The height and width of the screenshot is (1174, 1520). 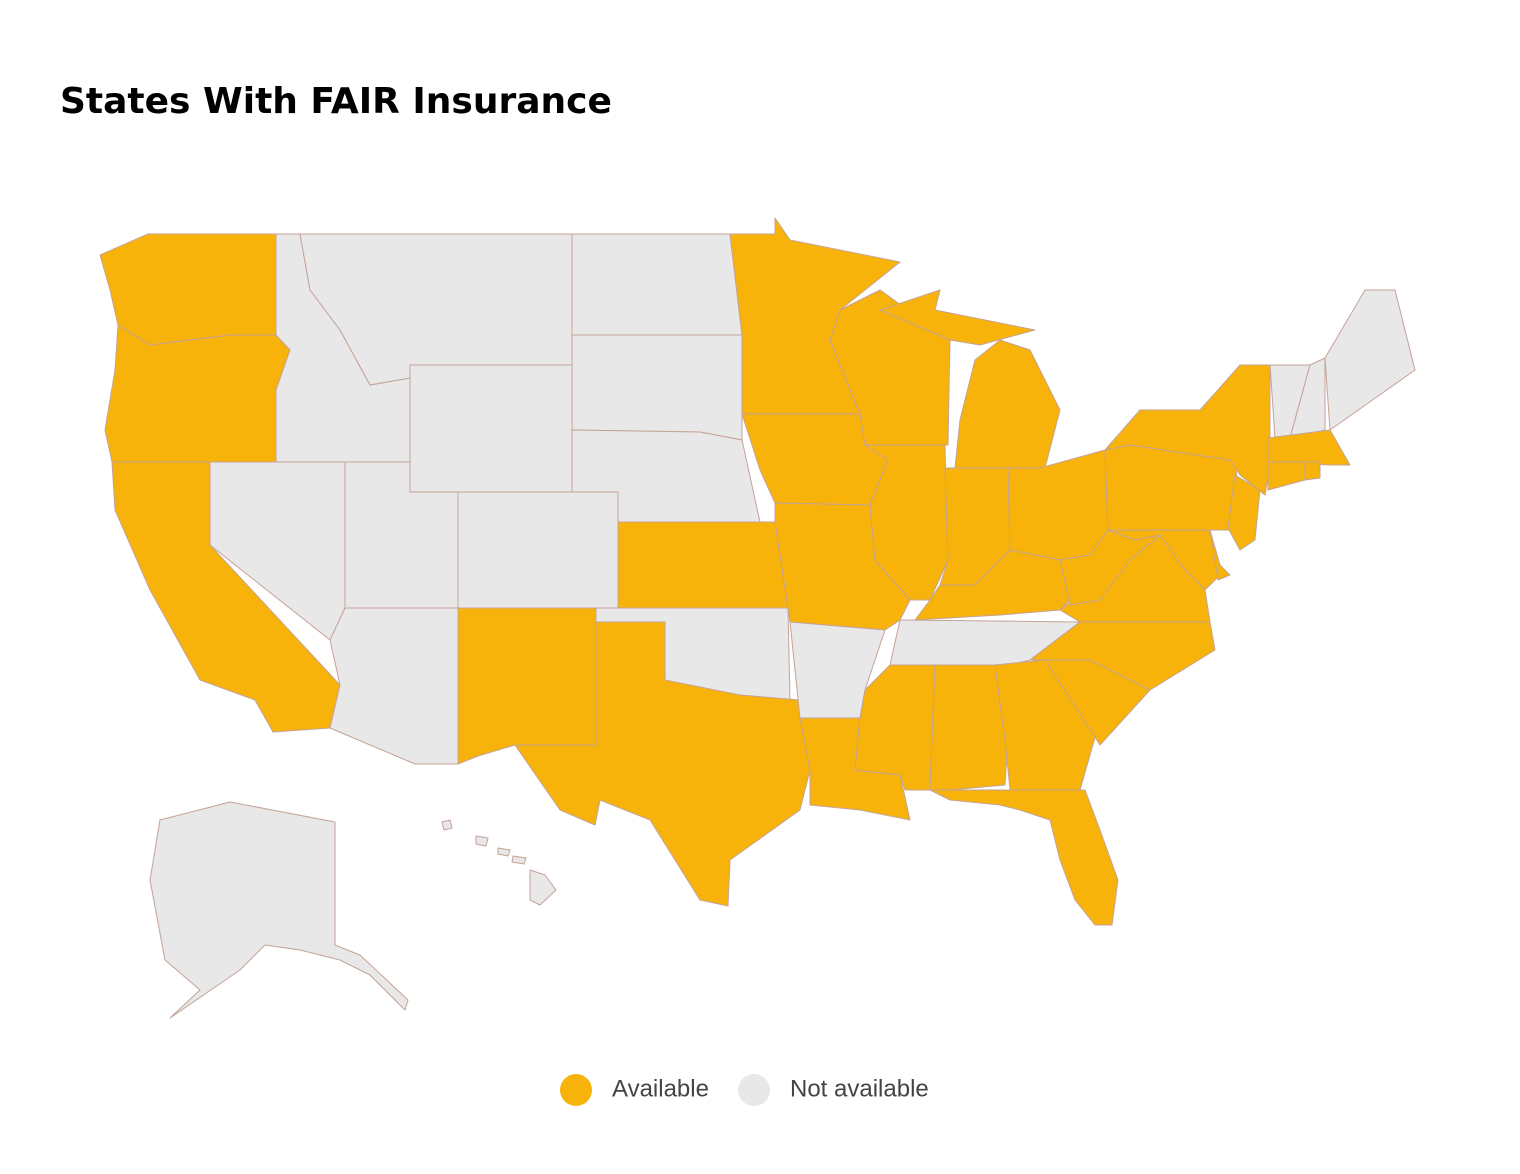 I want to click on legend: Available Not available, so click(x=744, y=1090).